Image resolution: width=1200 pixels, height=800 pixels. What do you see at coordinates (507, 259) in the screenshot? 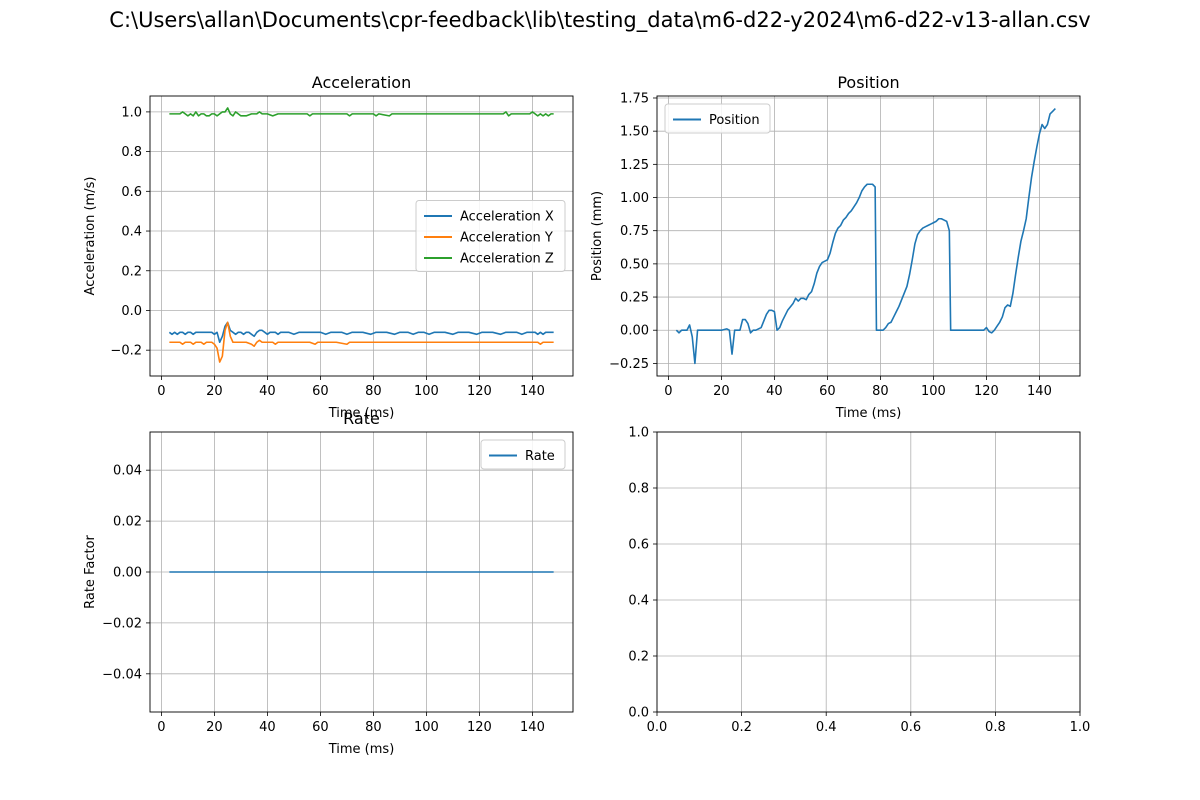
I see `legend-label: Acceleration Z` at bounding box center [507, 259].